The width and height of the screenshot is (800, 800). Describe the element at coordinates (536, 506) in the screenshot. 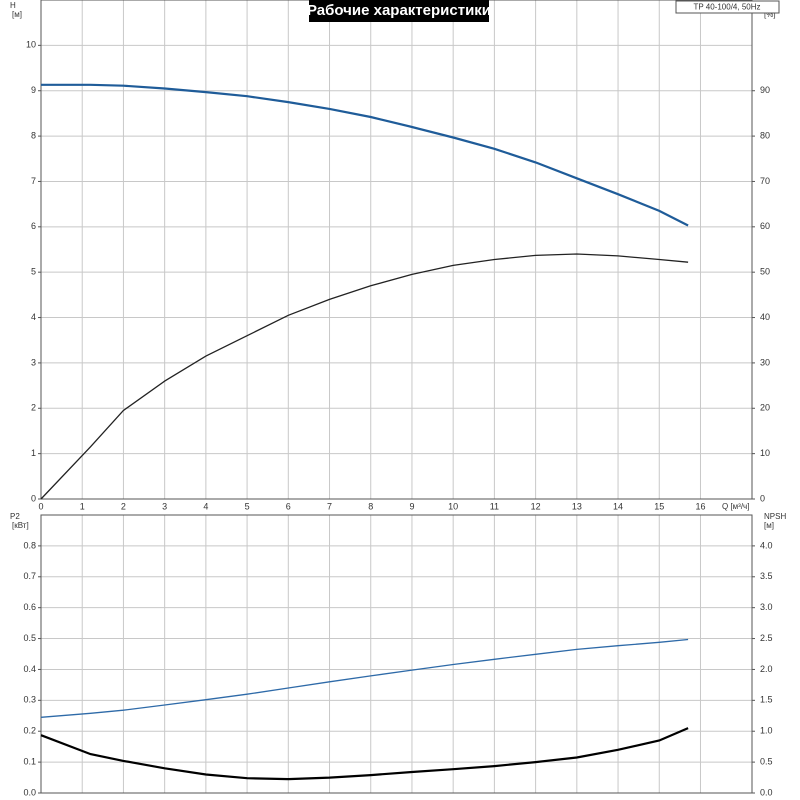

I see `x-tick-label: 12` at that location.